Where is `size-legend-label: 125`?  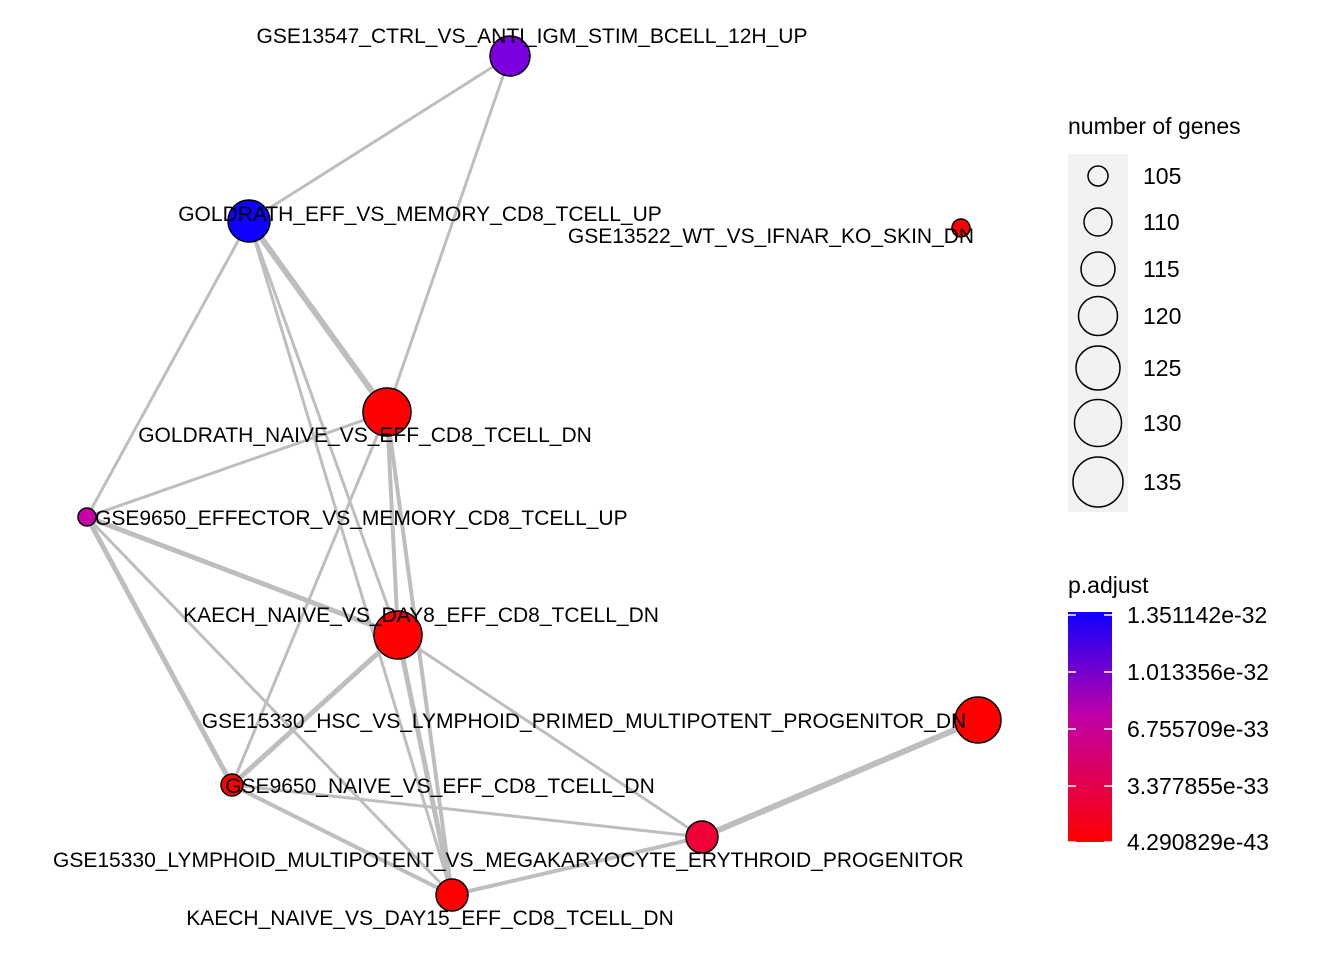 size-legend-label: 125 is located at coordinates (1162, 368).